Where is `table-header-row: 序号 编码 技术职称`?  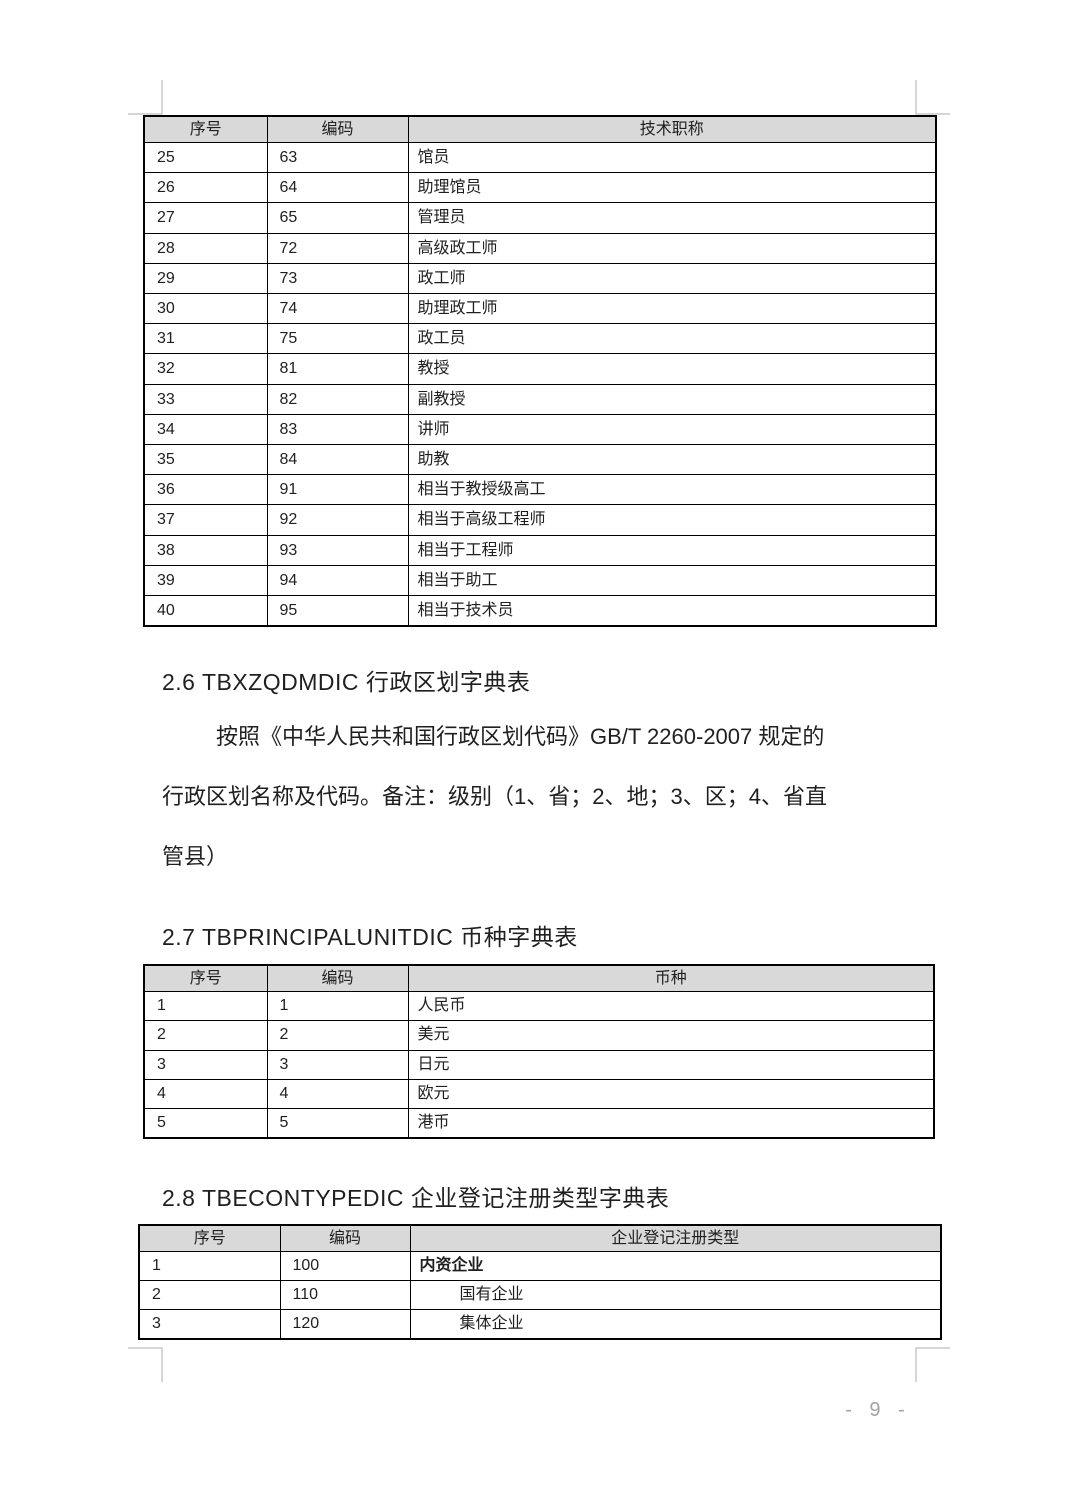 table-header-row: 序号 编码 技术职称 is located at coordinates (540, 129).